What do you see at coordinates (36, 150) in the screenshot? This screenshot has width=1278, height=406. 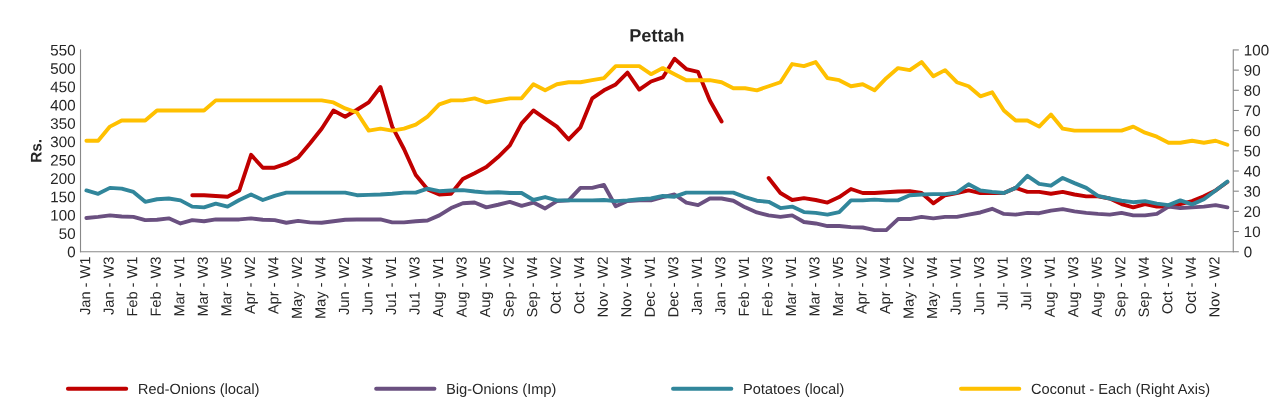 I see `y-axis-title: Rs.` at bounding box center [36, 150].